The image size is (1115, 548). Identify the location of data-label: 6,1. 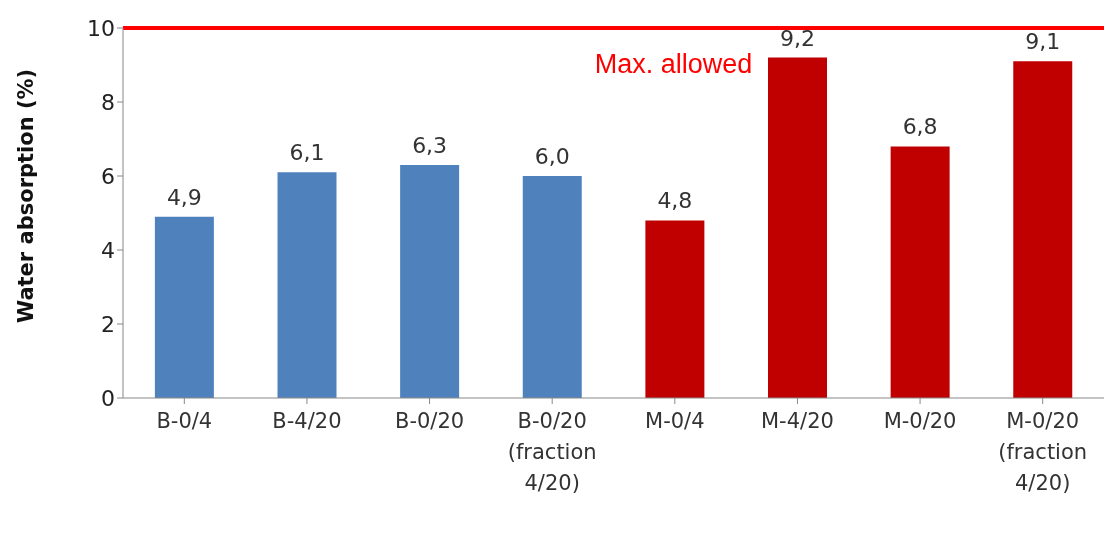
(307, 153).